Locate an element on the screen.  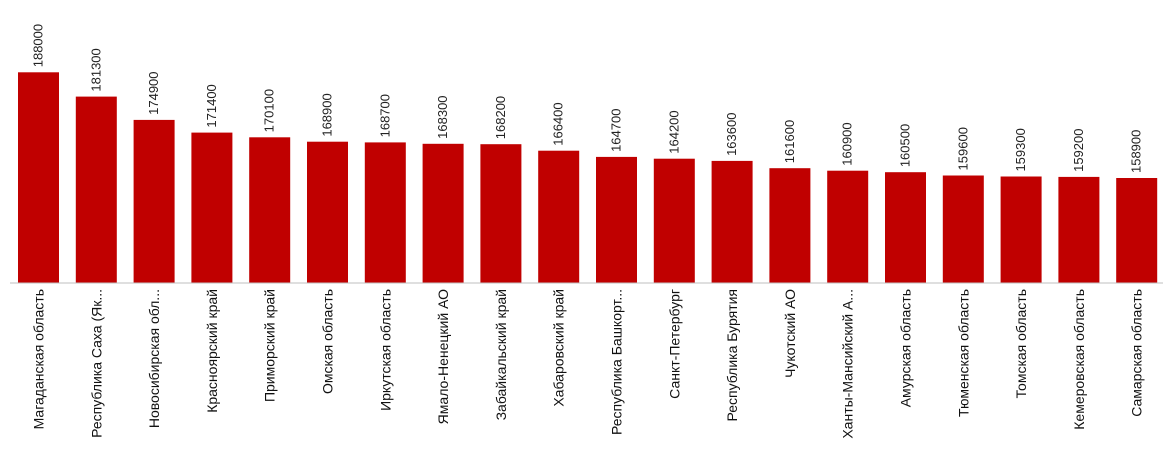
category-label: Чукотский АО is located at coordinates (790, 333).